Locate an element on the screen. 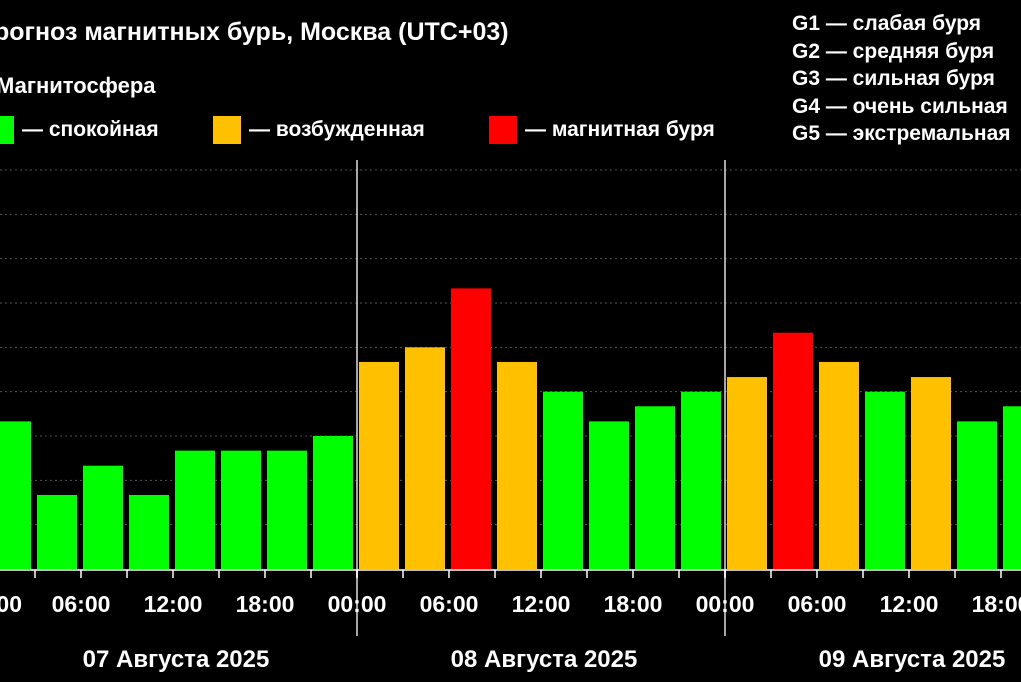 The height and width of the screenshot is (682, 1021). chart-subtitle: Магнитосфера is located at coordinates (78, 85).